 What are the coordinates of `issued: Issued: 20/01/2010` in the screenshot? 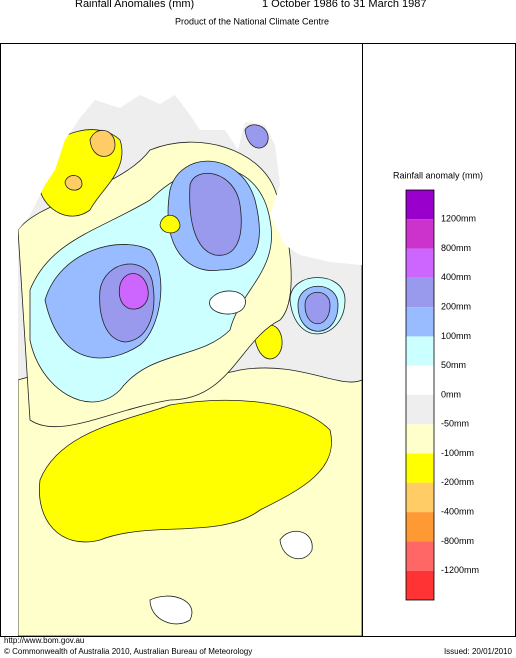 It's located at (478, 651).